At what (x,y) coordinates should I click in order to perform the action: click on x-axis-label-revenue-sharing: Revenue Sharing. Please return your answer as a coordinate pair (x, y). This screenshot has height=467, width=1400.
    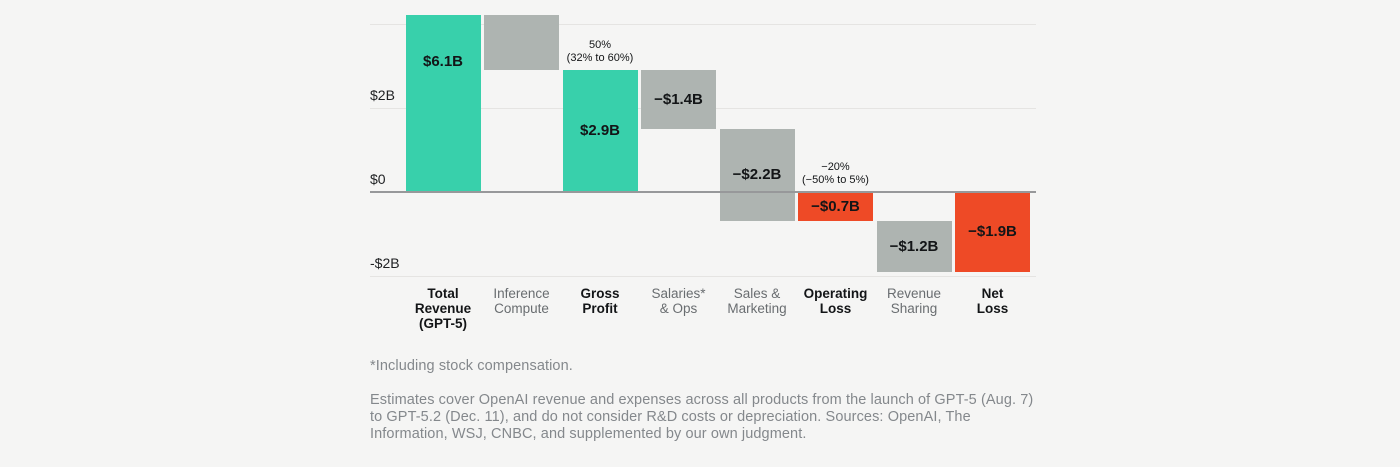
    Looking at the image, I should click on (914, 301).